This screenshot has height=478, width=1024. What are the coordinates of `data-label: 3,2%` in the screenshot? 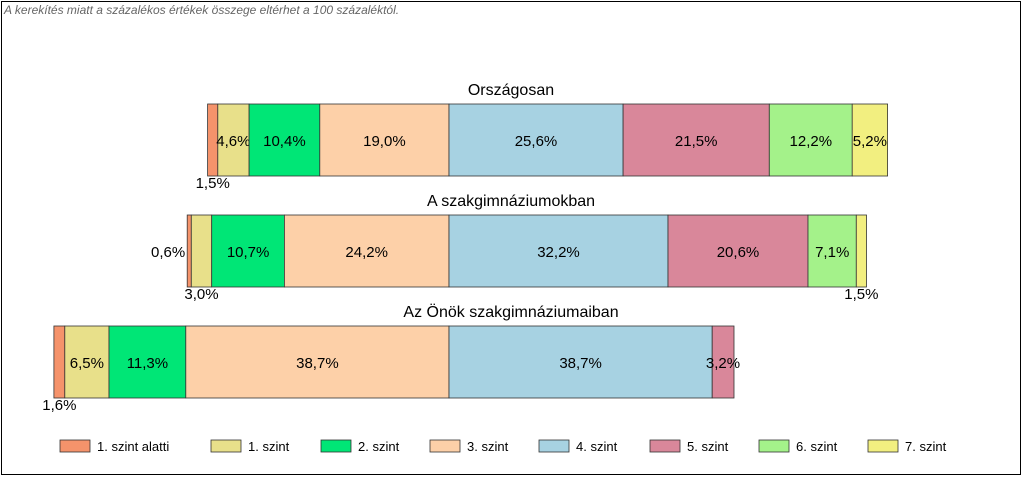 It's located at (723, 363).